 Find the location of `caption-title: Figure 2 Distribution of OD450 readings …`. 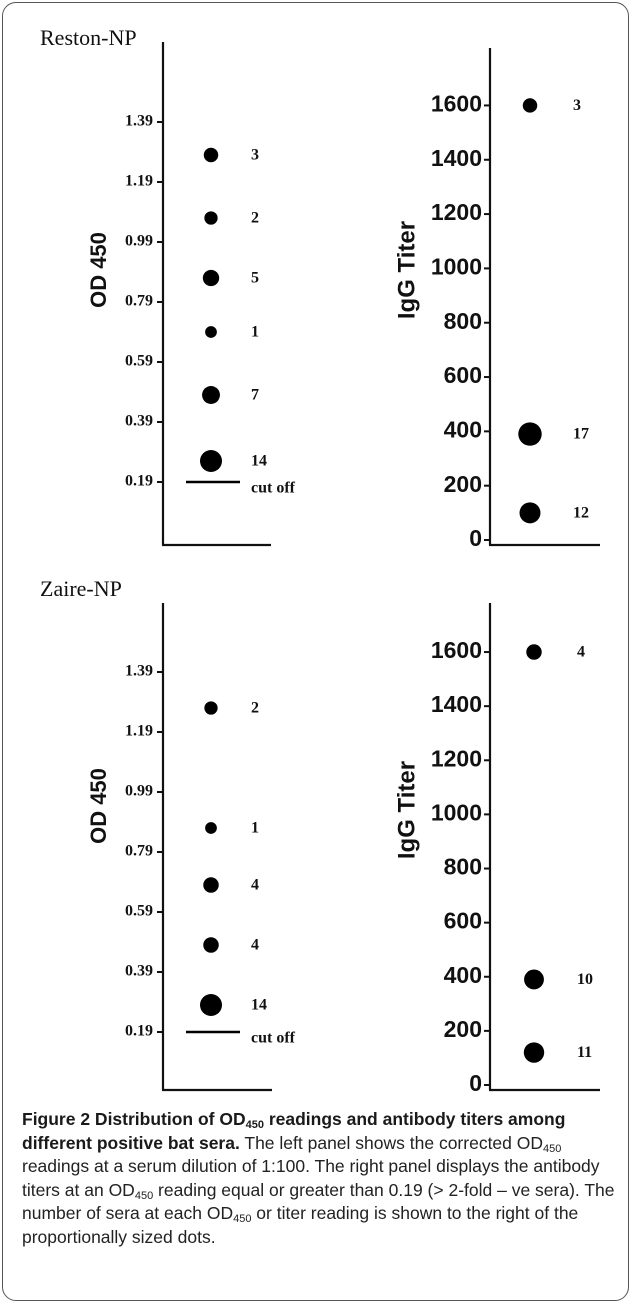

caption-title: Figure 2 Distribution of OD450 readings … is located at coordinates (294, 1131).